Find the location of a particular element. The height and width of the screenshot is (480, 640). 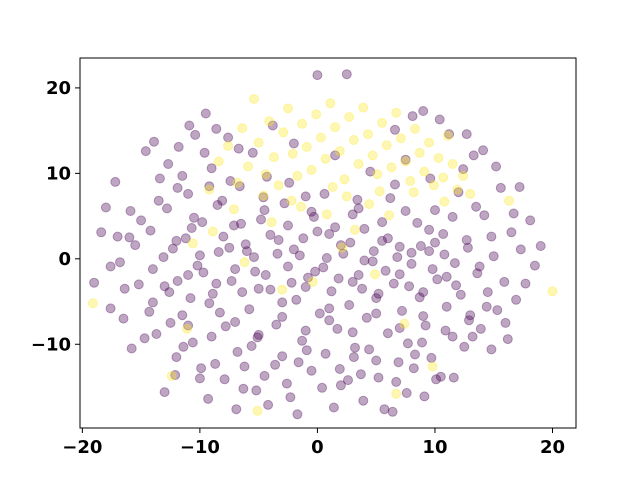

x-tick-label: 0 is located at coordinates (317, 447).